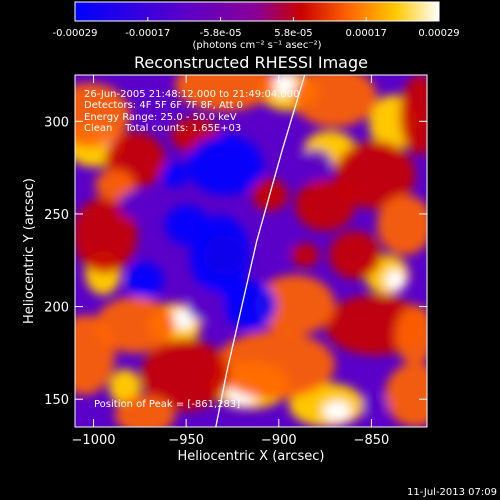 The width and height of the screenshot is (500, 500). Describe the element at coordinates (147, 33) in the screenshot. I see `colorbar-tick-label: -0.00017` at that location.